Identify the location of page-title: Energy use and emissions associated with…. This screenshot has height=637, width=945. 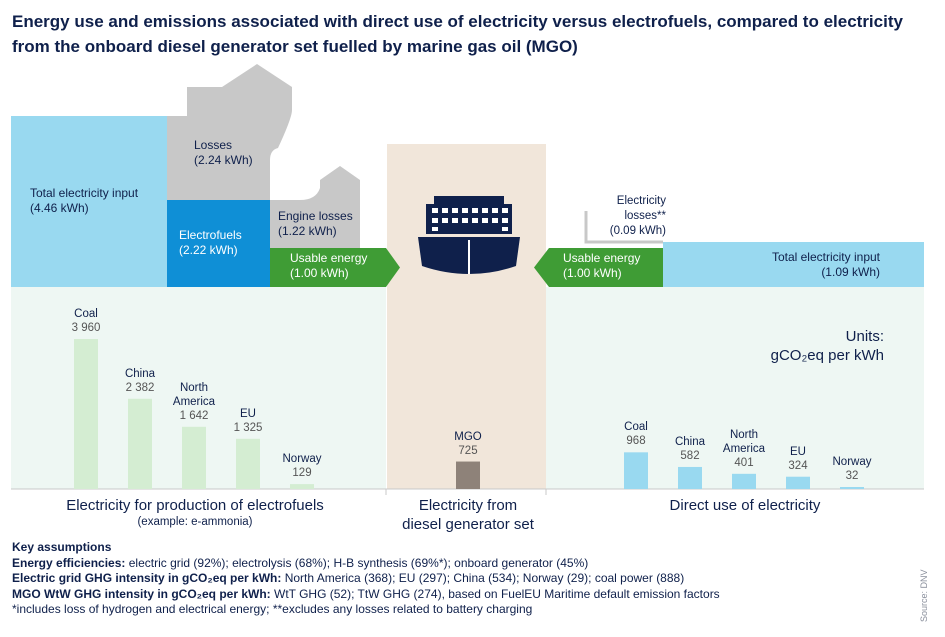
(457, 34).